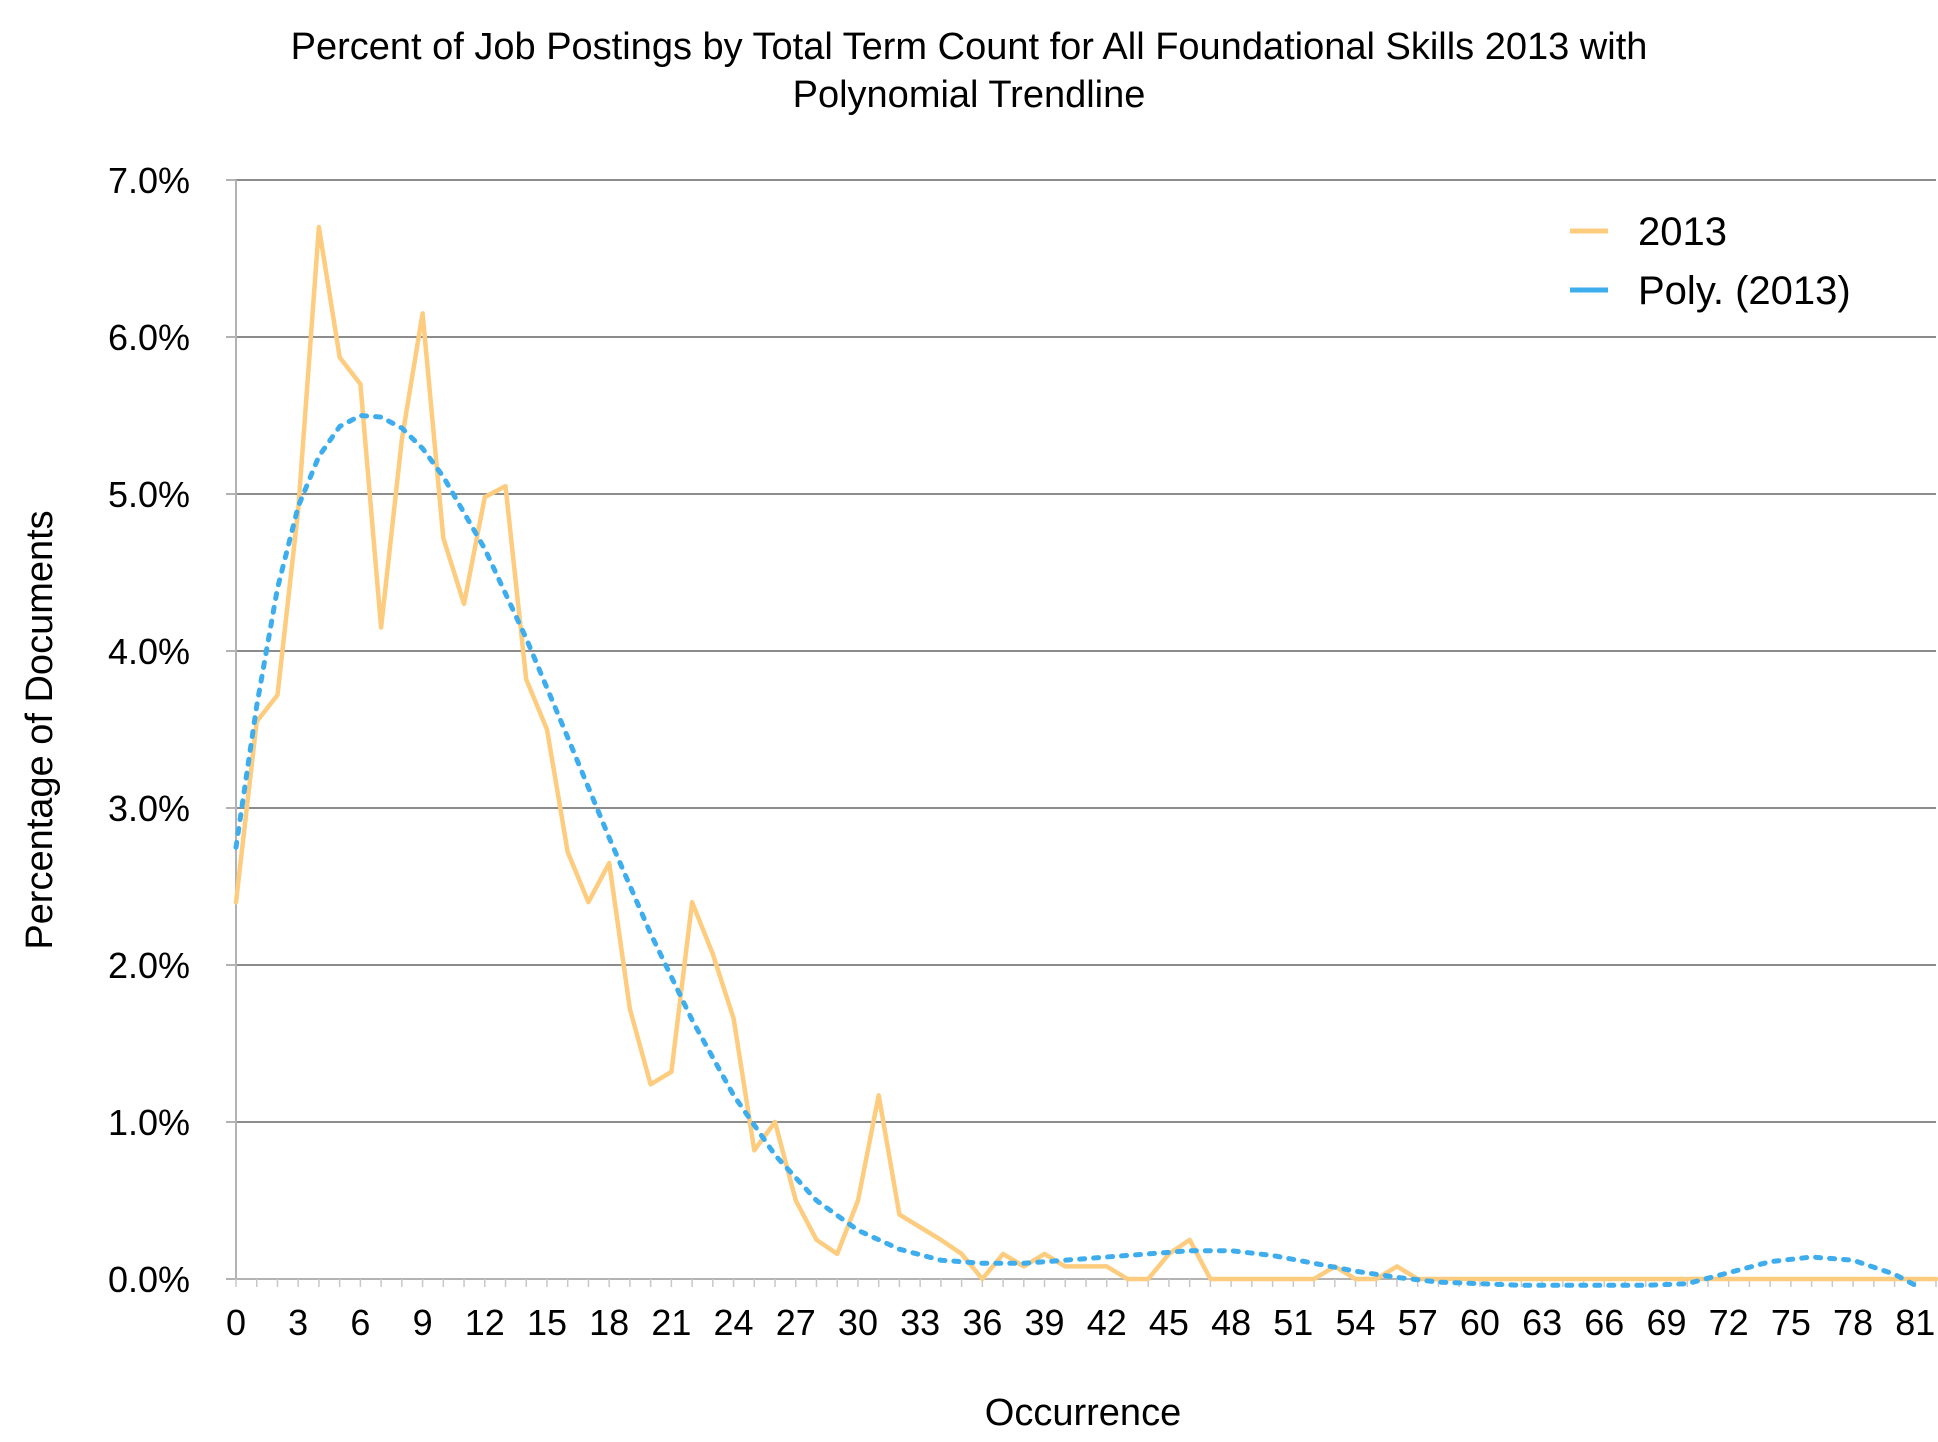  I want to click on x-tick-label: 78, so click(1853, 1322).